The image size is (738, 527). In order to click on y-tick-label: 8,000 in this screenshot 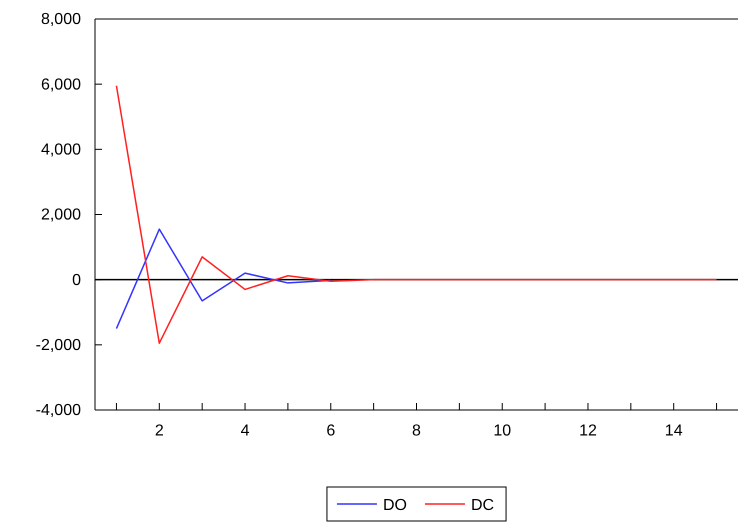, I will do `click(61, 19)`.